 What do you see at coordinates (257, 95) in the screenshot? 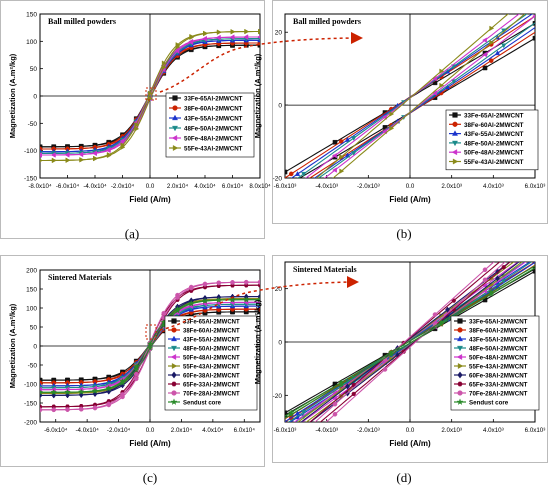
I see `y-axis-label: Magnetization (A.m²/kg)` at bounding box center [257, 95].